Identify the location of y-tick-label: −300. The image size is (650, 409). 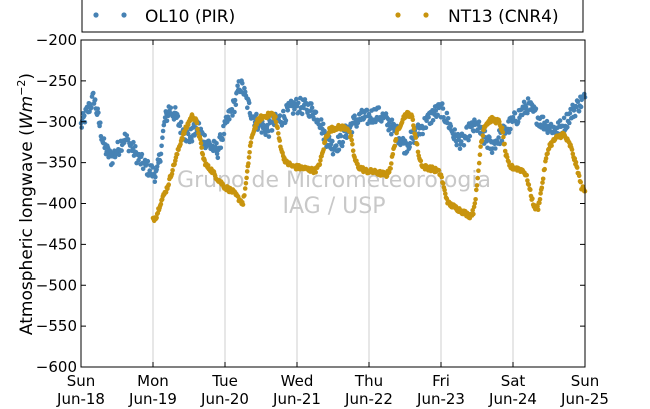
(56, 122).